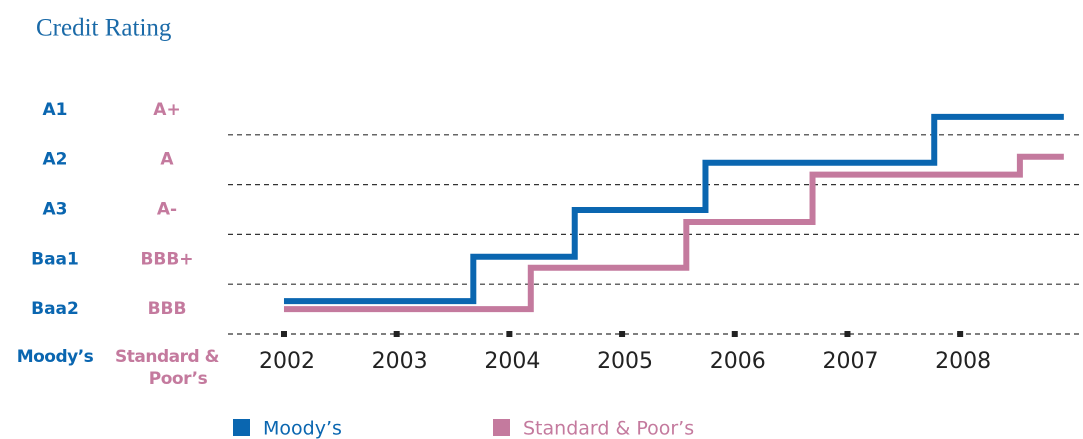  I want to click on x-tick-label: 2002, so click(287, 361).